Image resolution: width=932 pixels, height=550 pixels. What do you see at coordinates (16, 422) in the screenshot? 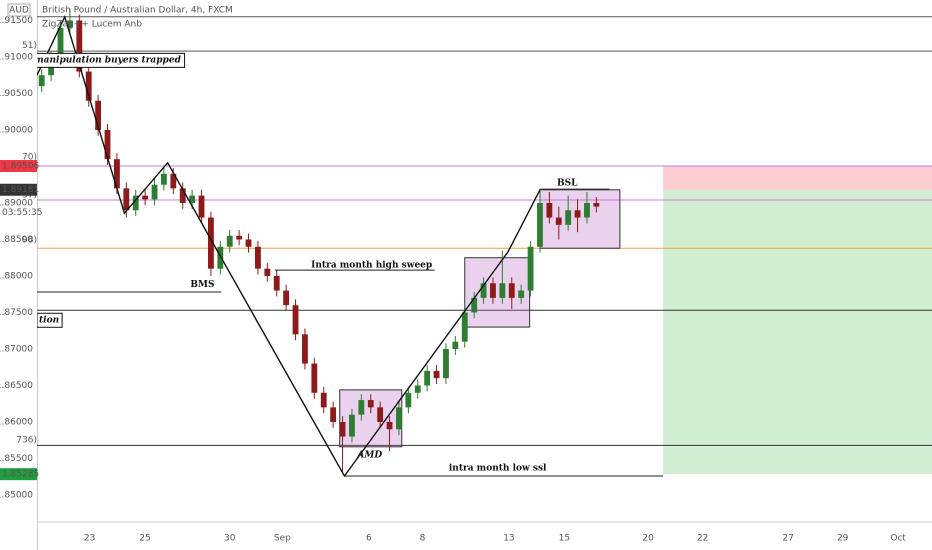
I see `y-tick-label: 1.86000` at bounding box center [16, 422].